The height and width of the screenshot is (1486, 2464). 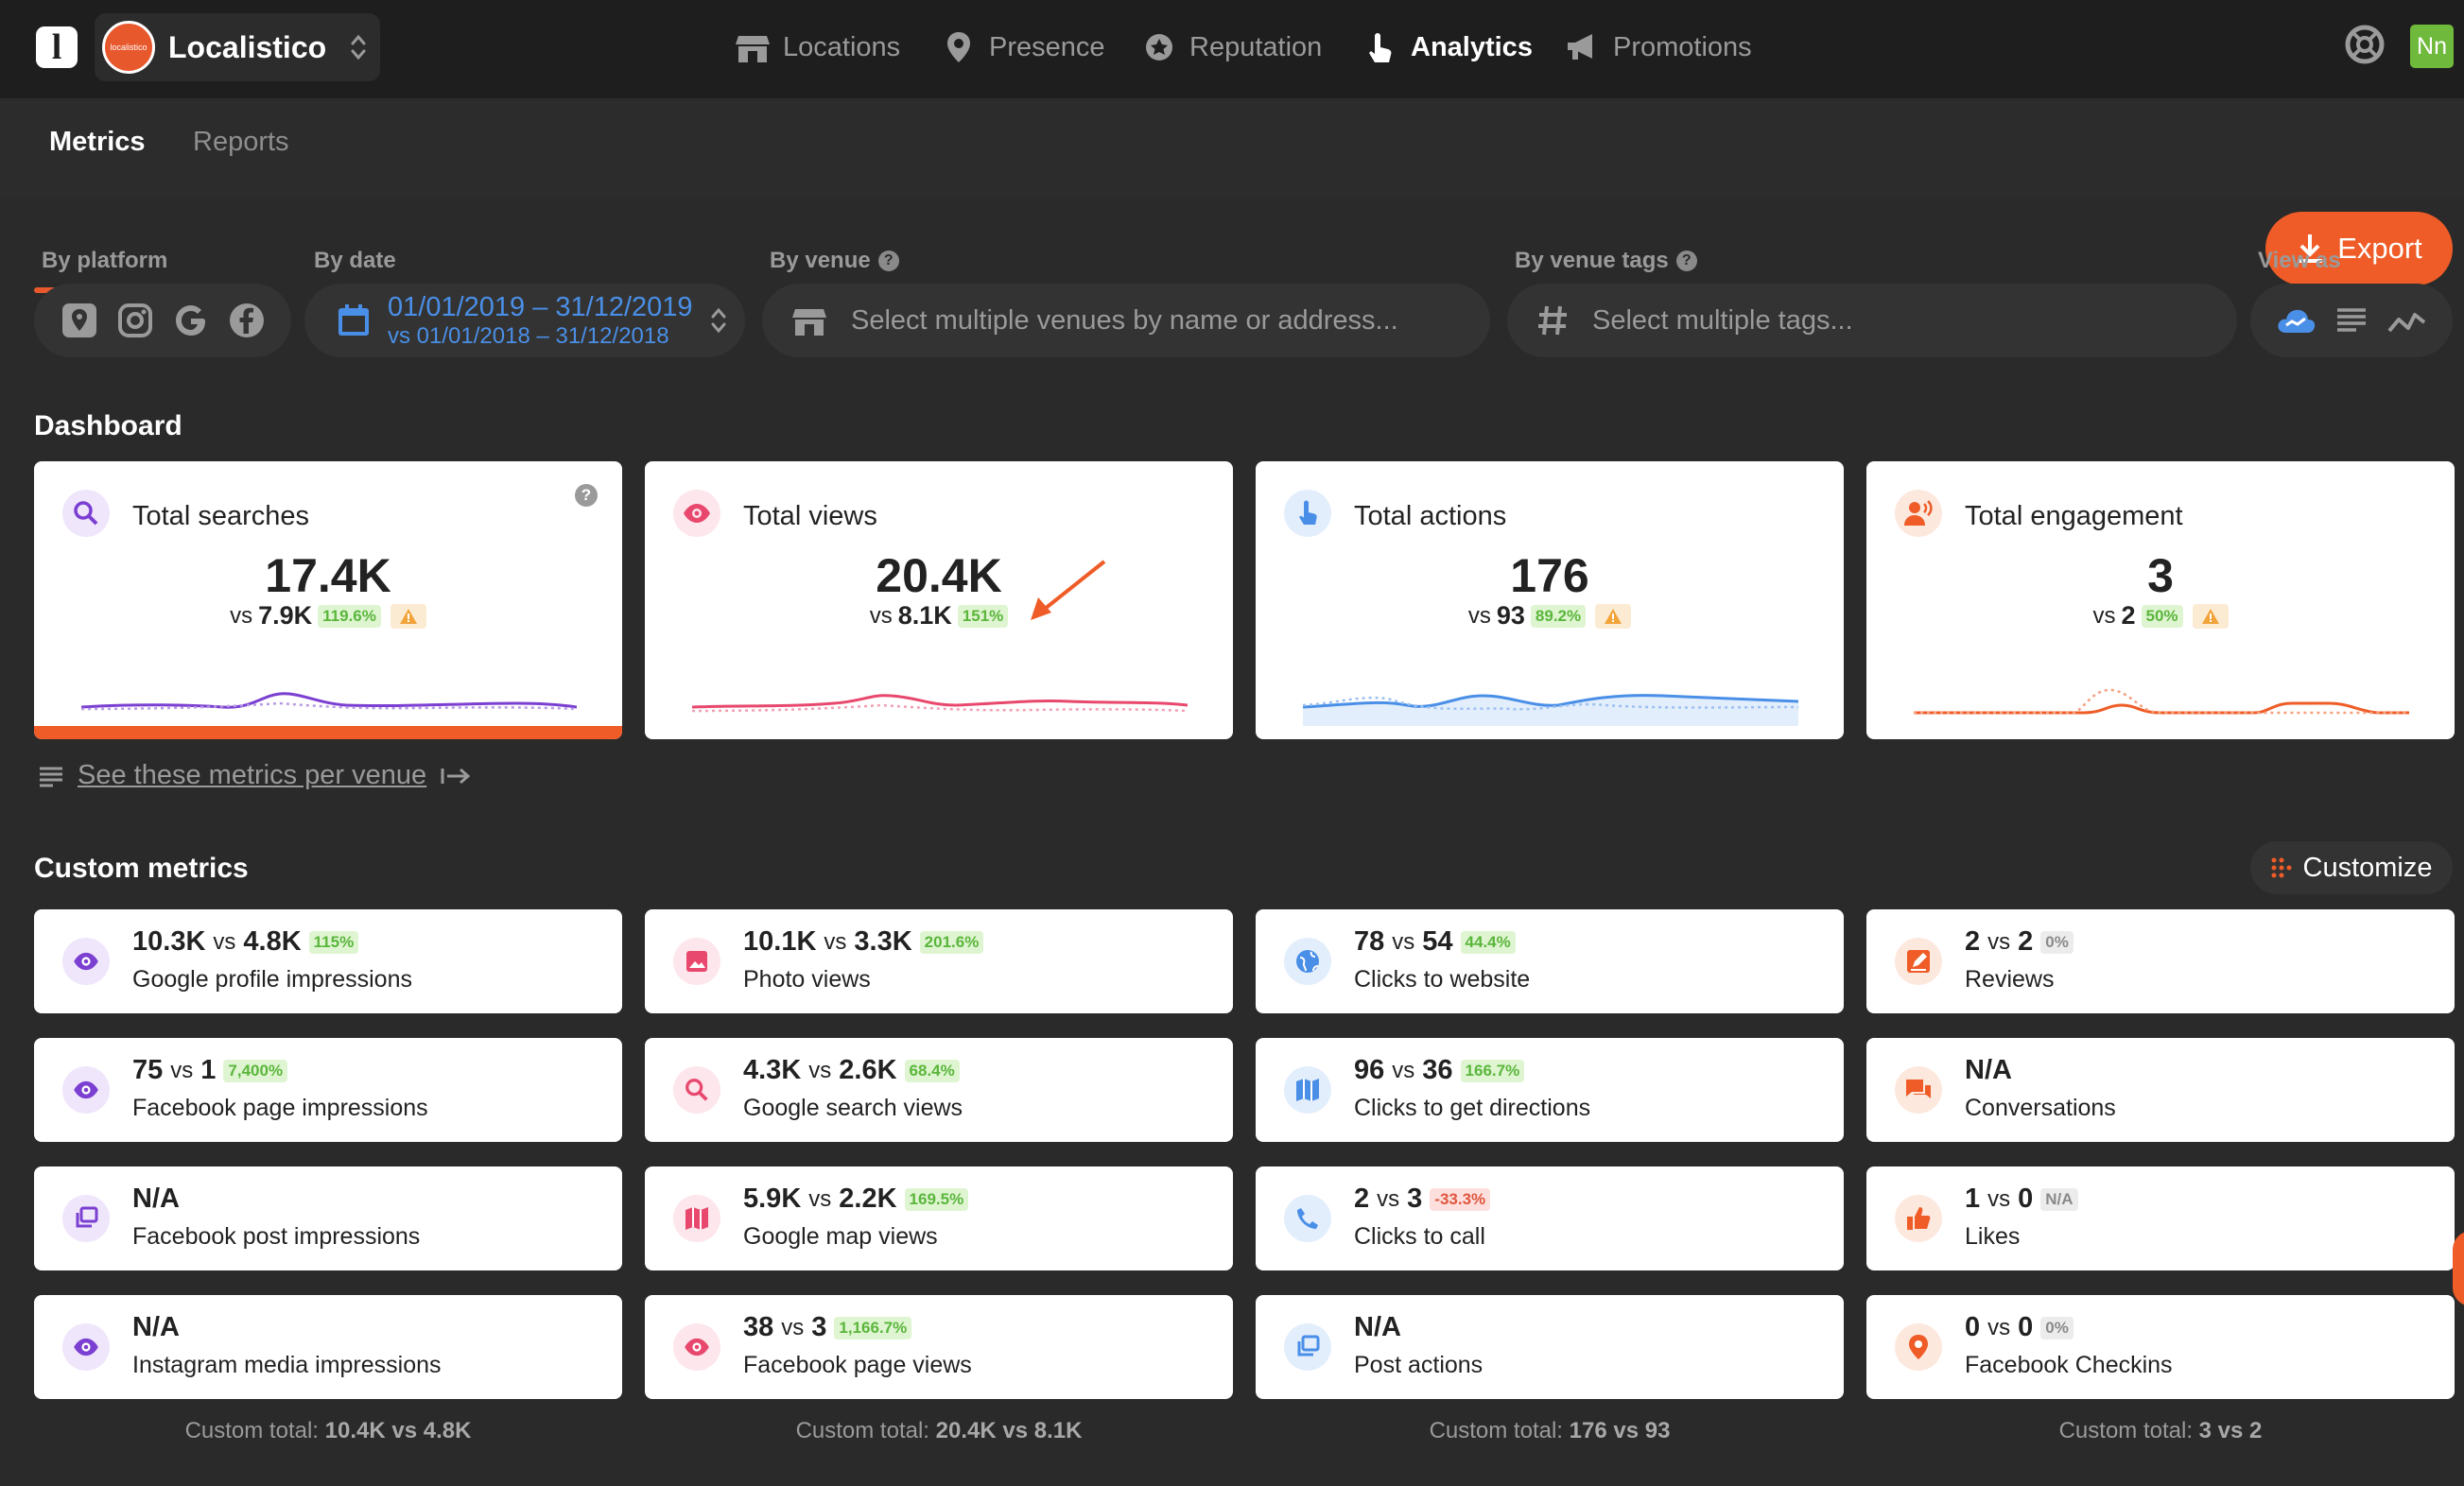 I want to click on app-logo: l, so click(x=57, y=47).